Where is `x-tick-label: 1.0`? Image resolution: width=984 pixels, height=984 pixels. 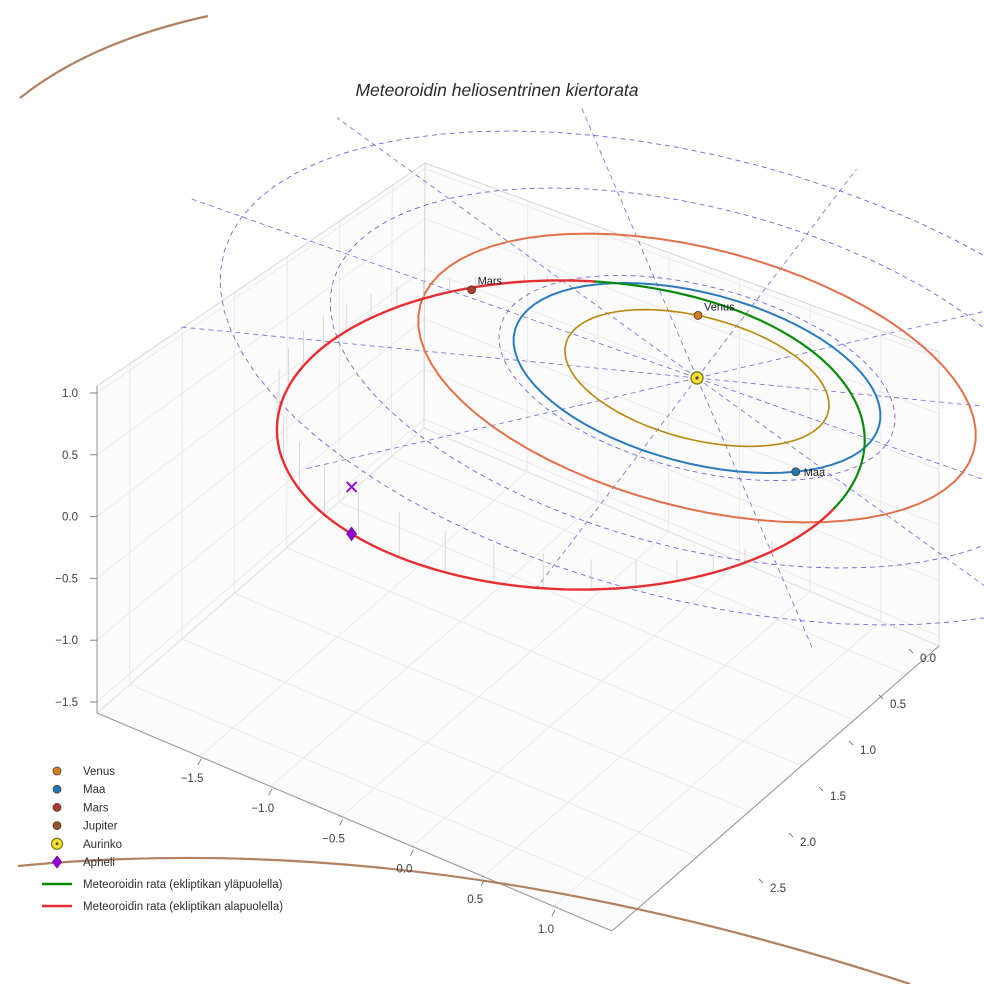
x-tick-label: 1.0 is located at coordinates (546, 930).